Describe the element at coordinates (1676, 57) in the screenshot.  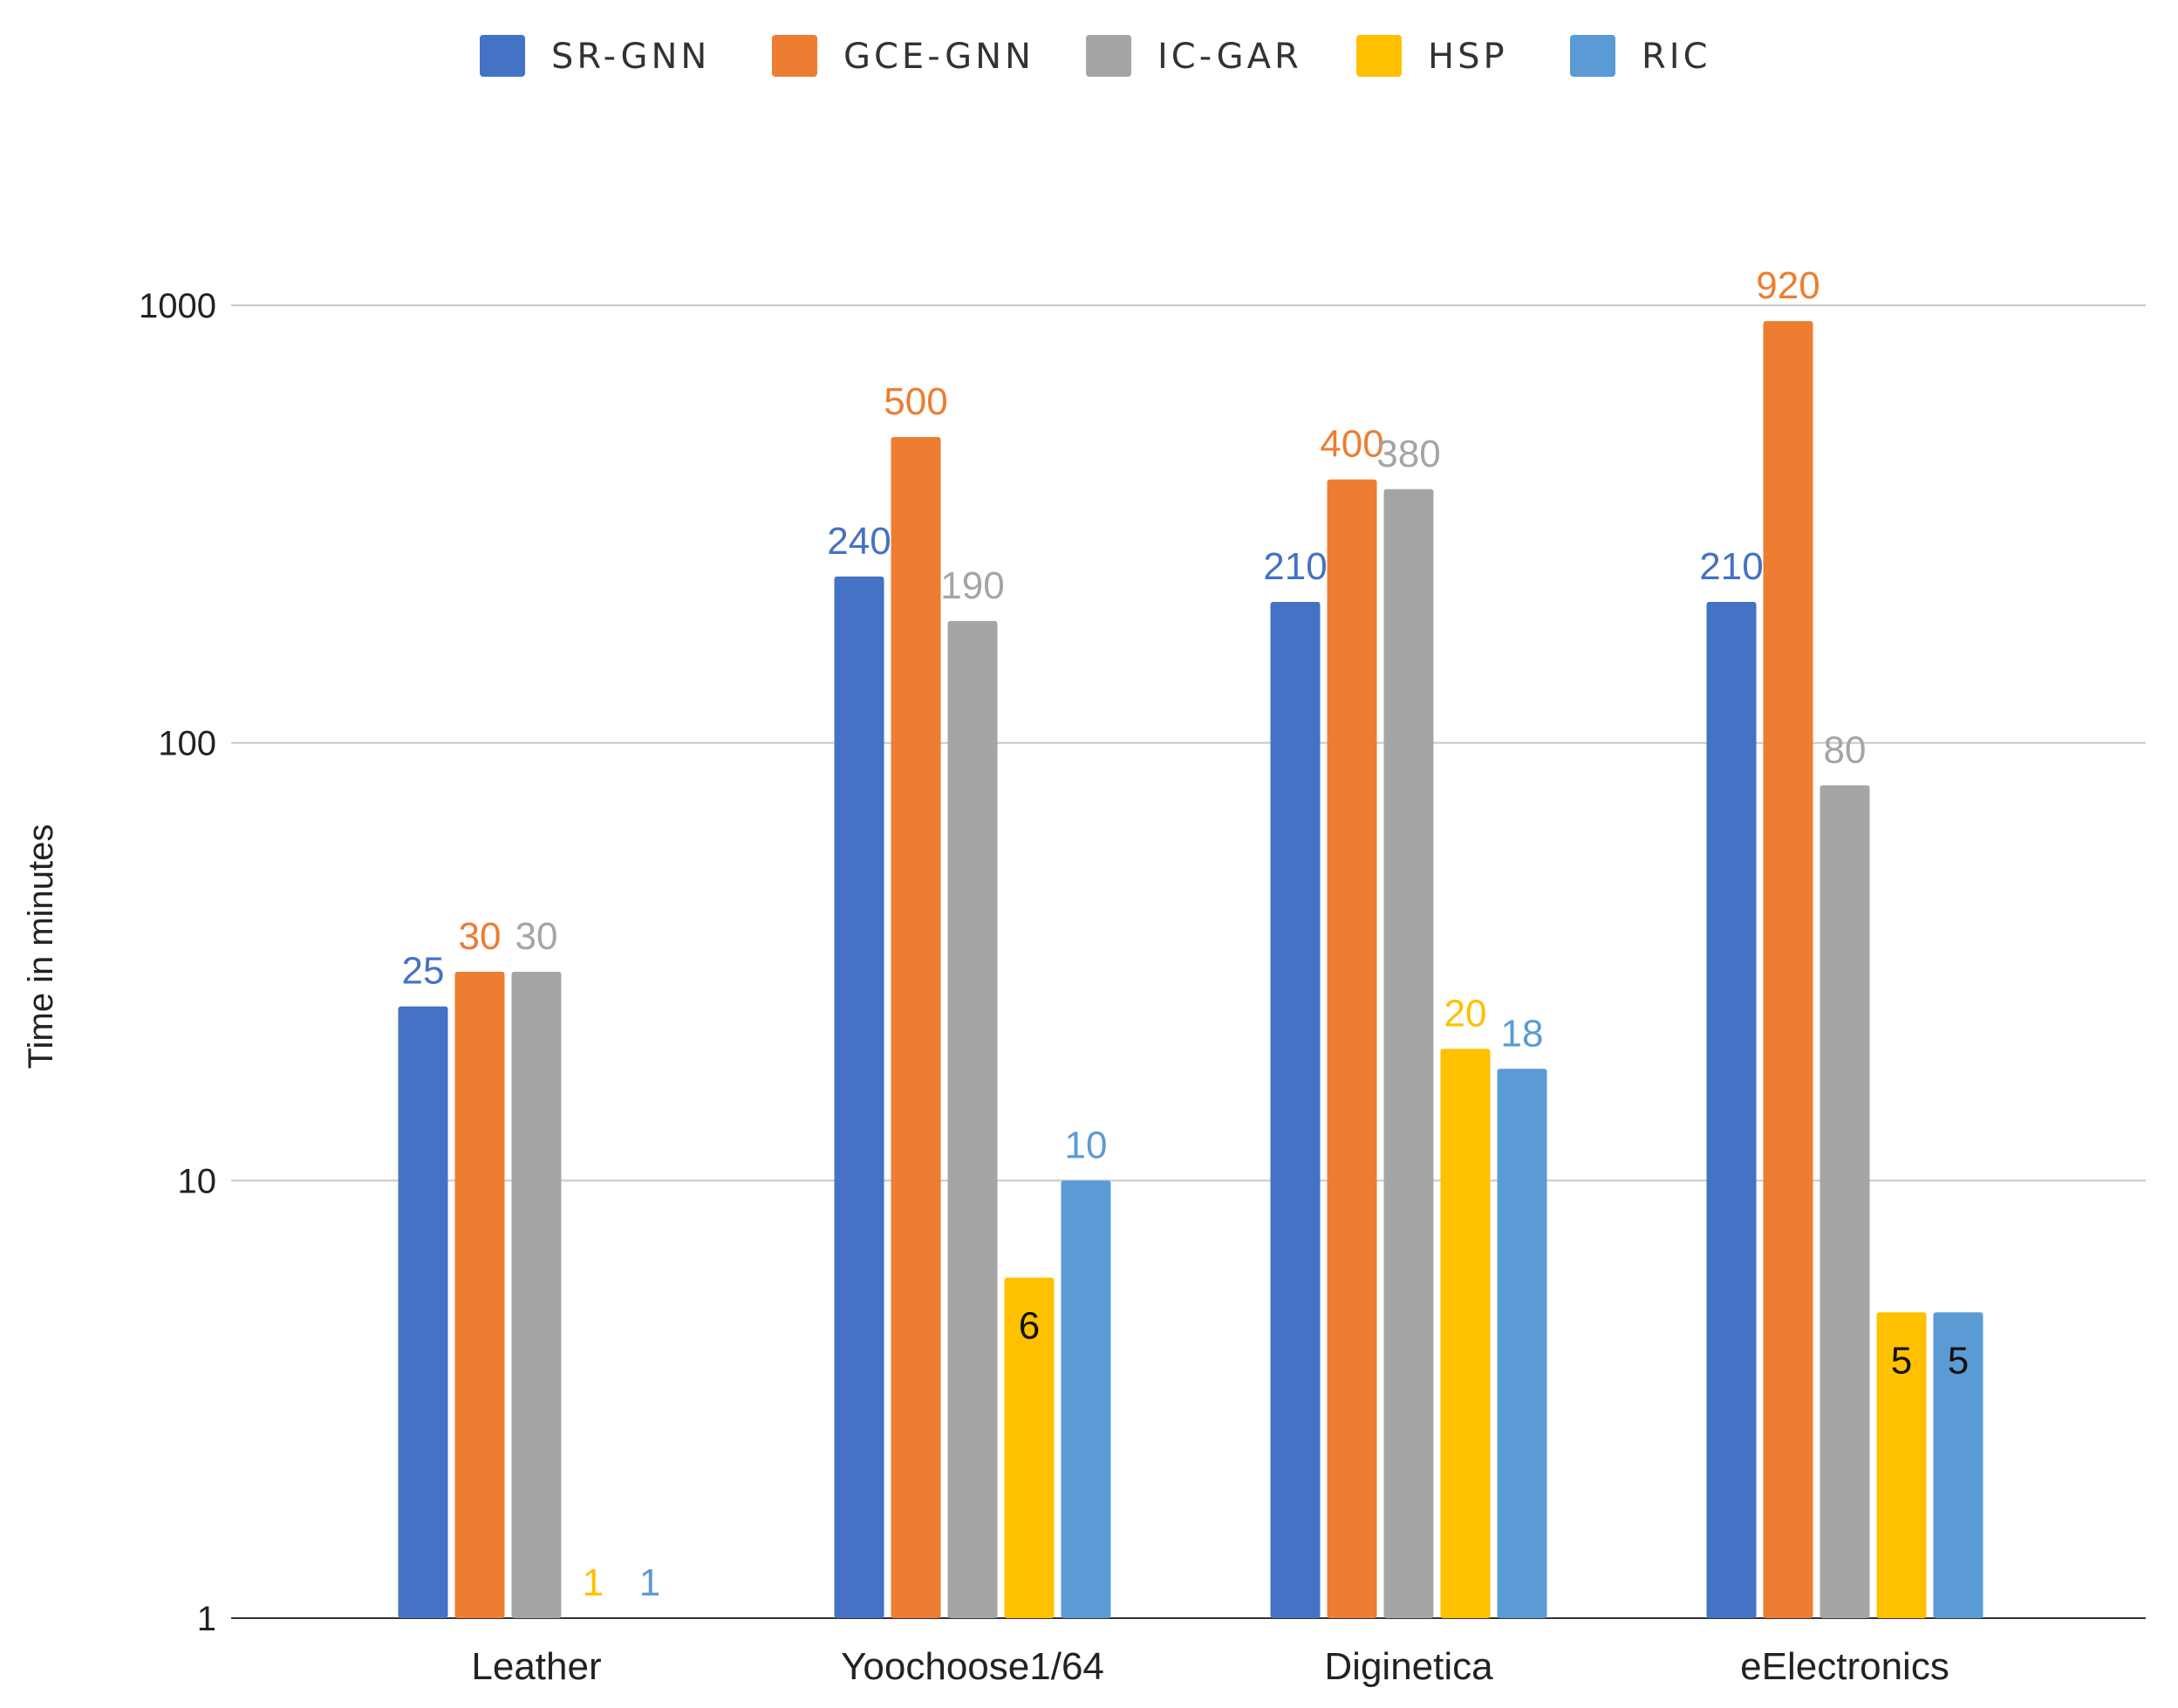
I see `legend-label: RIC` at that location.